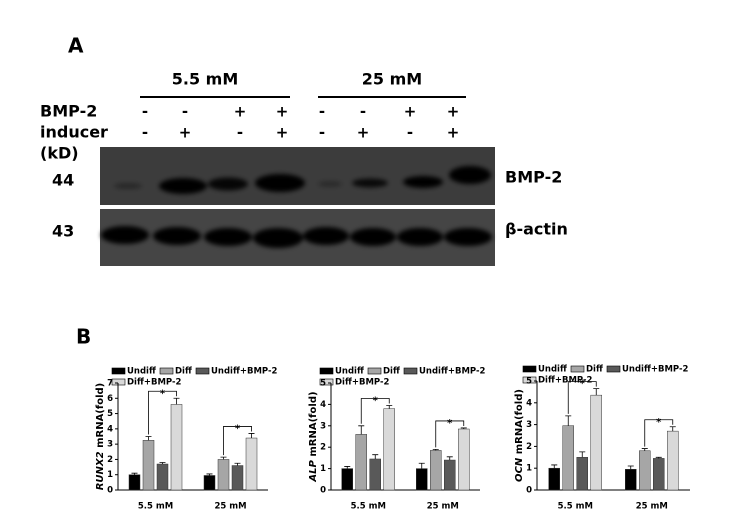 The width and height of the screenshot is (730, 521). What do you see at coordinates (68, 111) in the screenshot?
I see `row-label: BMP-2` at bounding box center [68, 111].